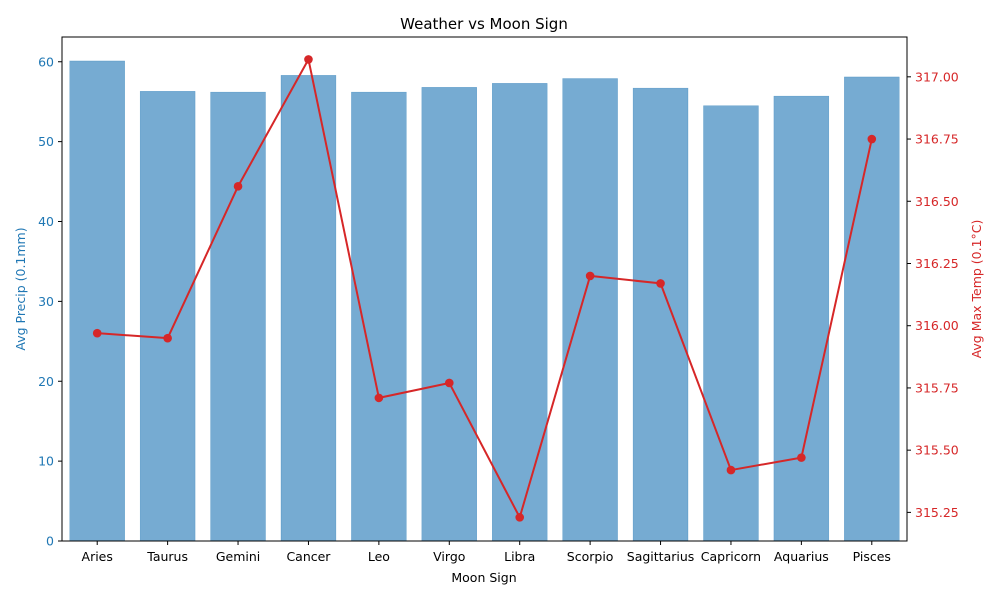 The width and height of the screenshot is (1000, 600). What do you see at coordinates (97, 556) in the screenshot?
I see `x-tick-label: Aries` at bounding box center [97, 556].